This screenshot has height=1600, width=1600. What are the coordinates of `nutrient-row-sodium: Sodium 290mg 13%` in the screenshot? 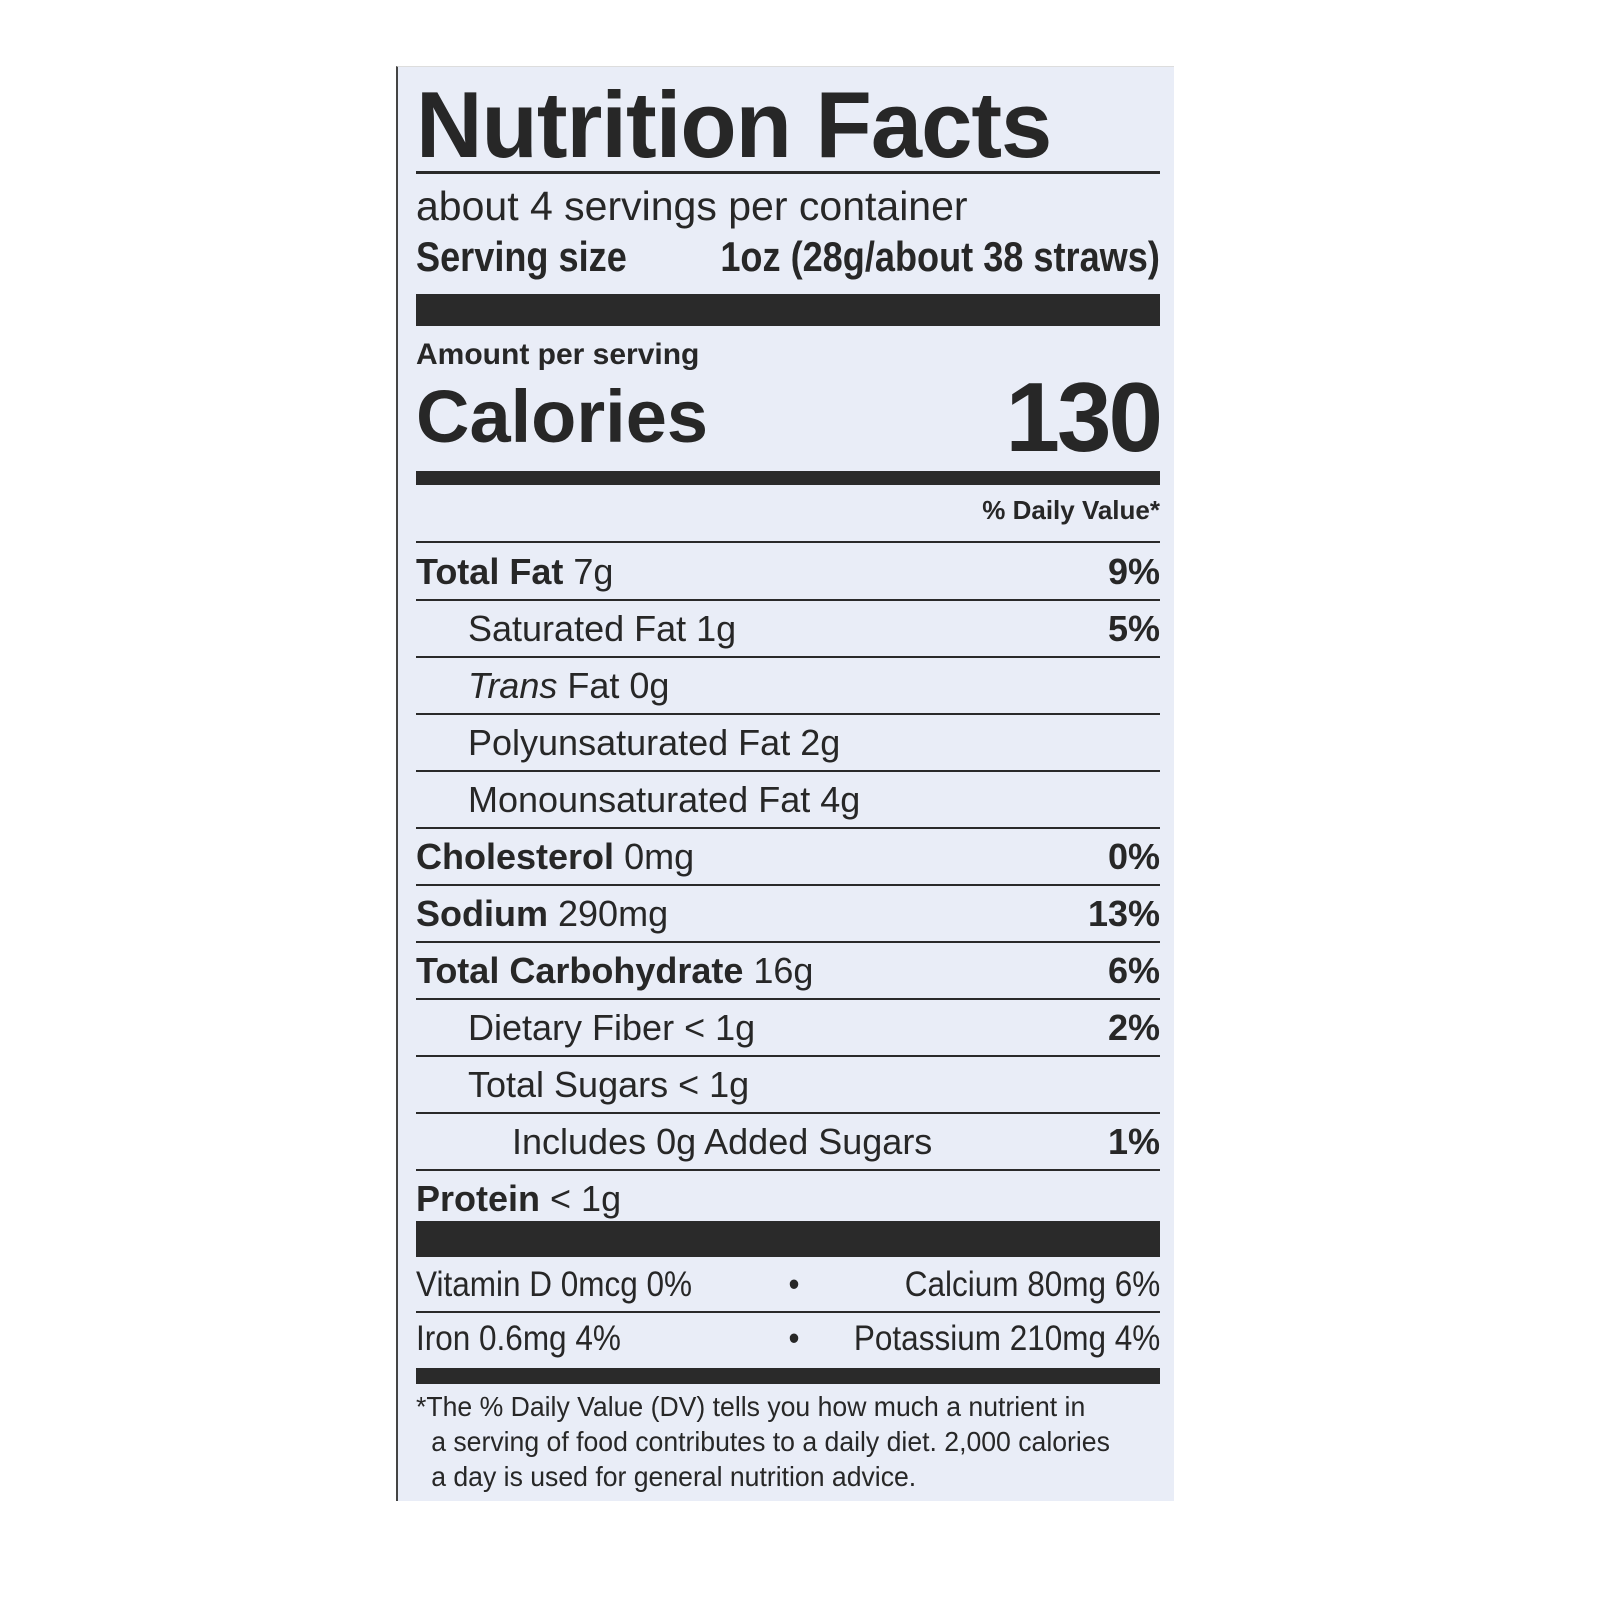 It's located at (788, 914).